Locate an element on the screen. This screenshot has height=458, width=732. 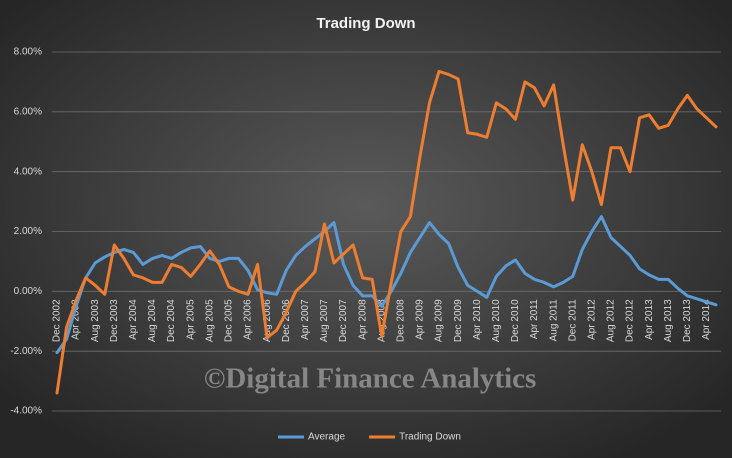
x-tick-label: Apr 2011 is located at coordinates (534, 319).